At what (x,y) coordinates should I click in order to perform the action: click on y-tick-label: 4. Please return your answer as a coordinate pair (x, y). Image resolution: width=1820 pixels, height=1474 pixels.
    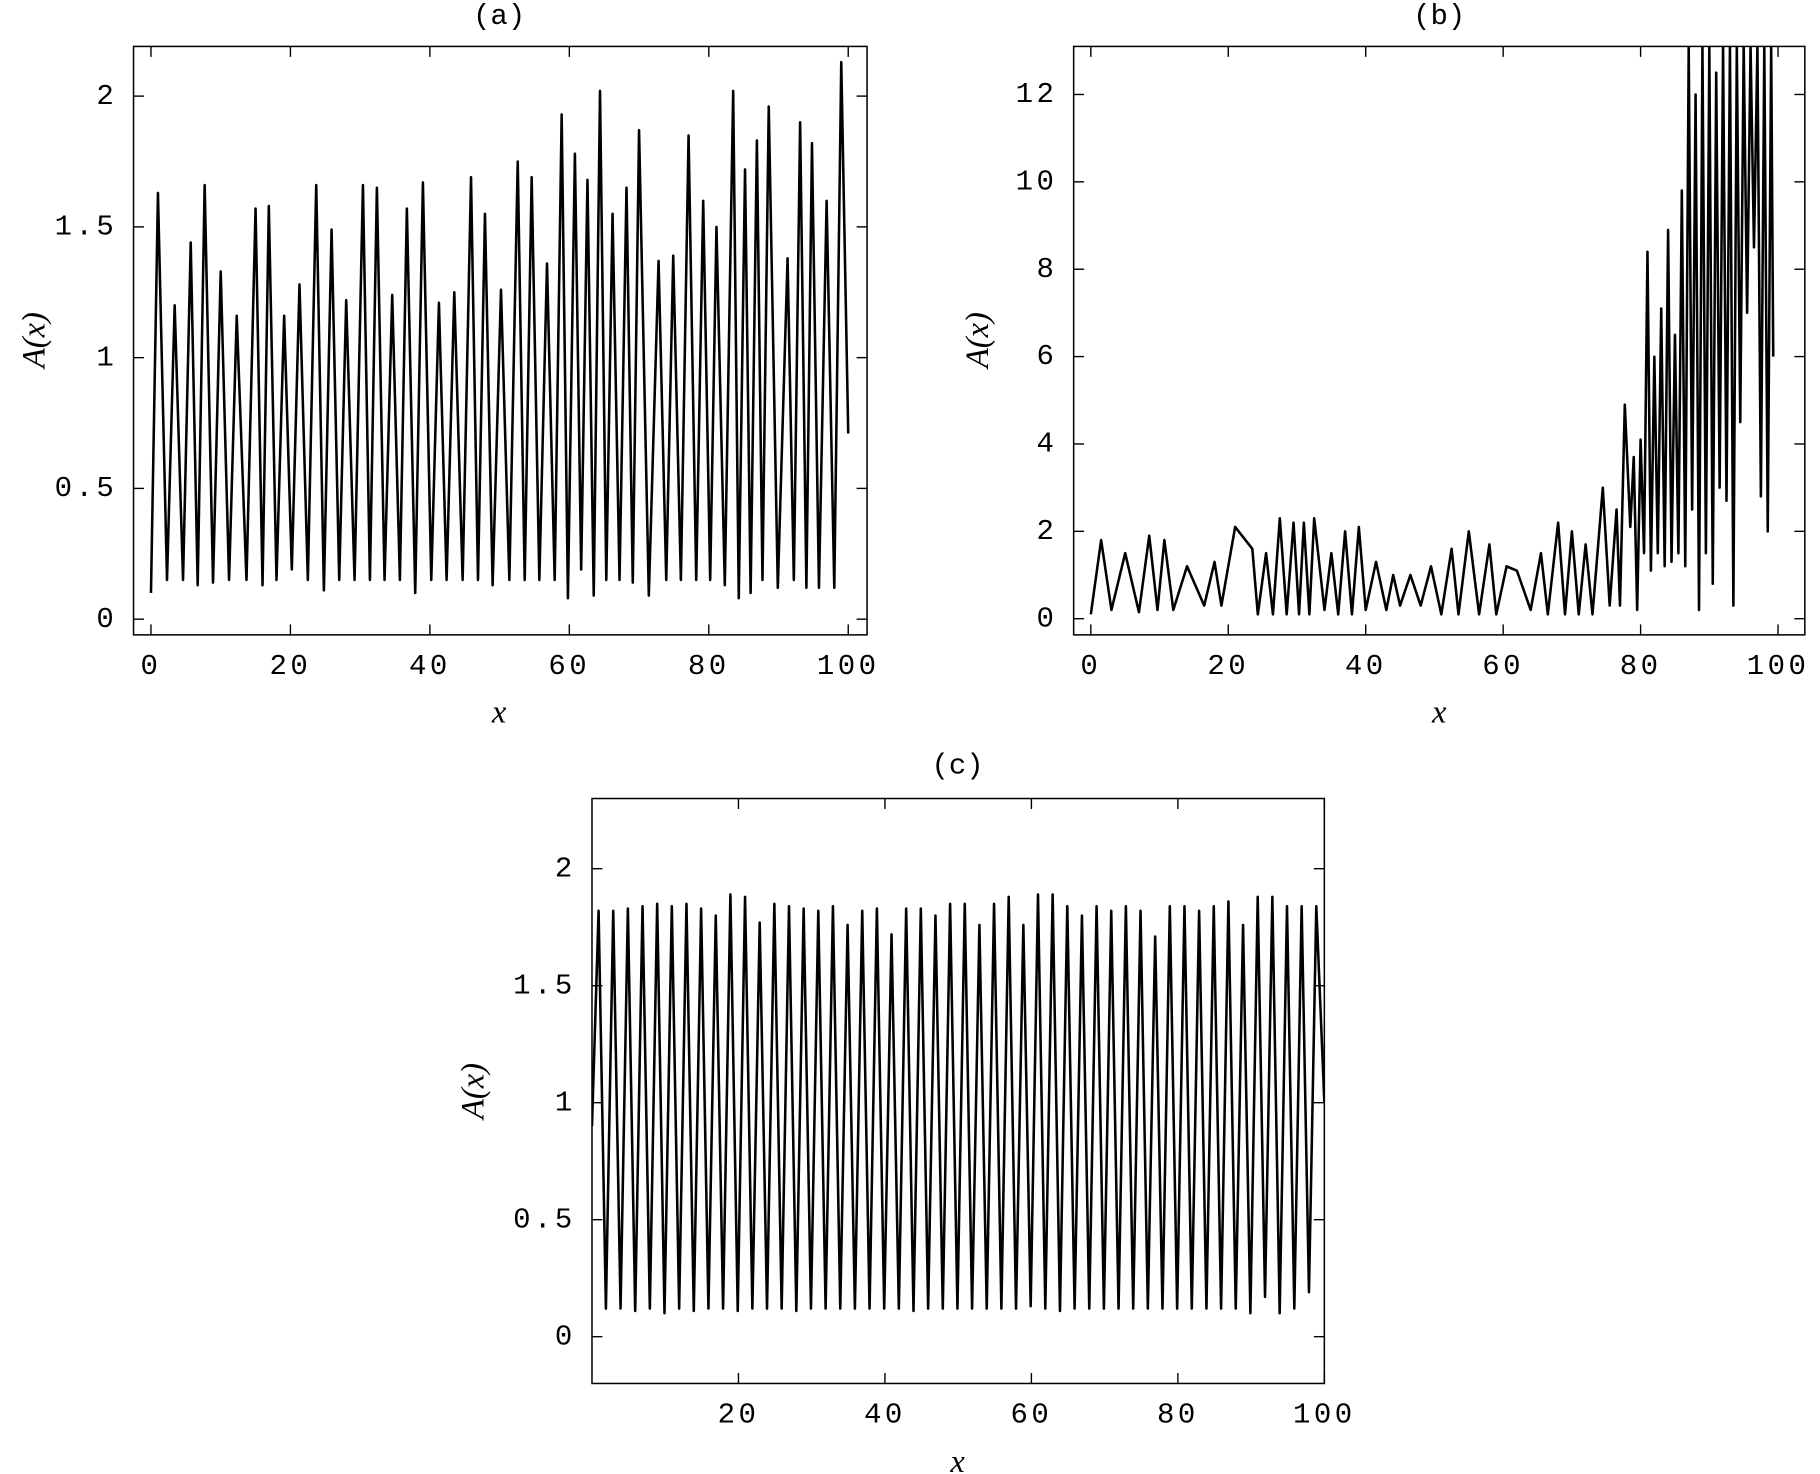
    Looking at the image, I should click on (1047, 444).